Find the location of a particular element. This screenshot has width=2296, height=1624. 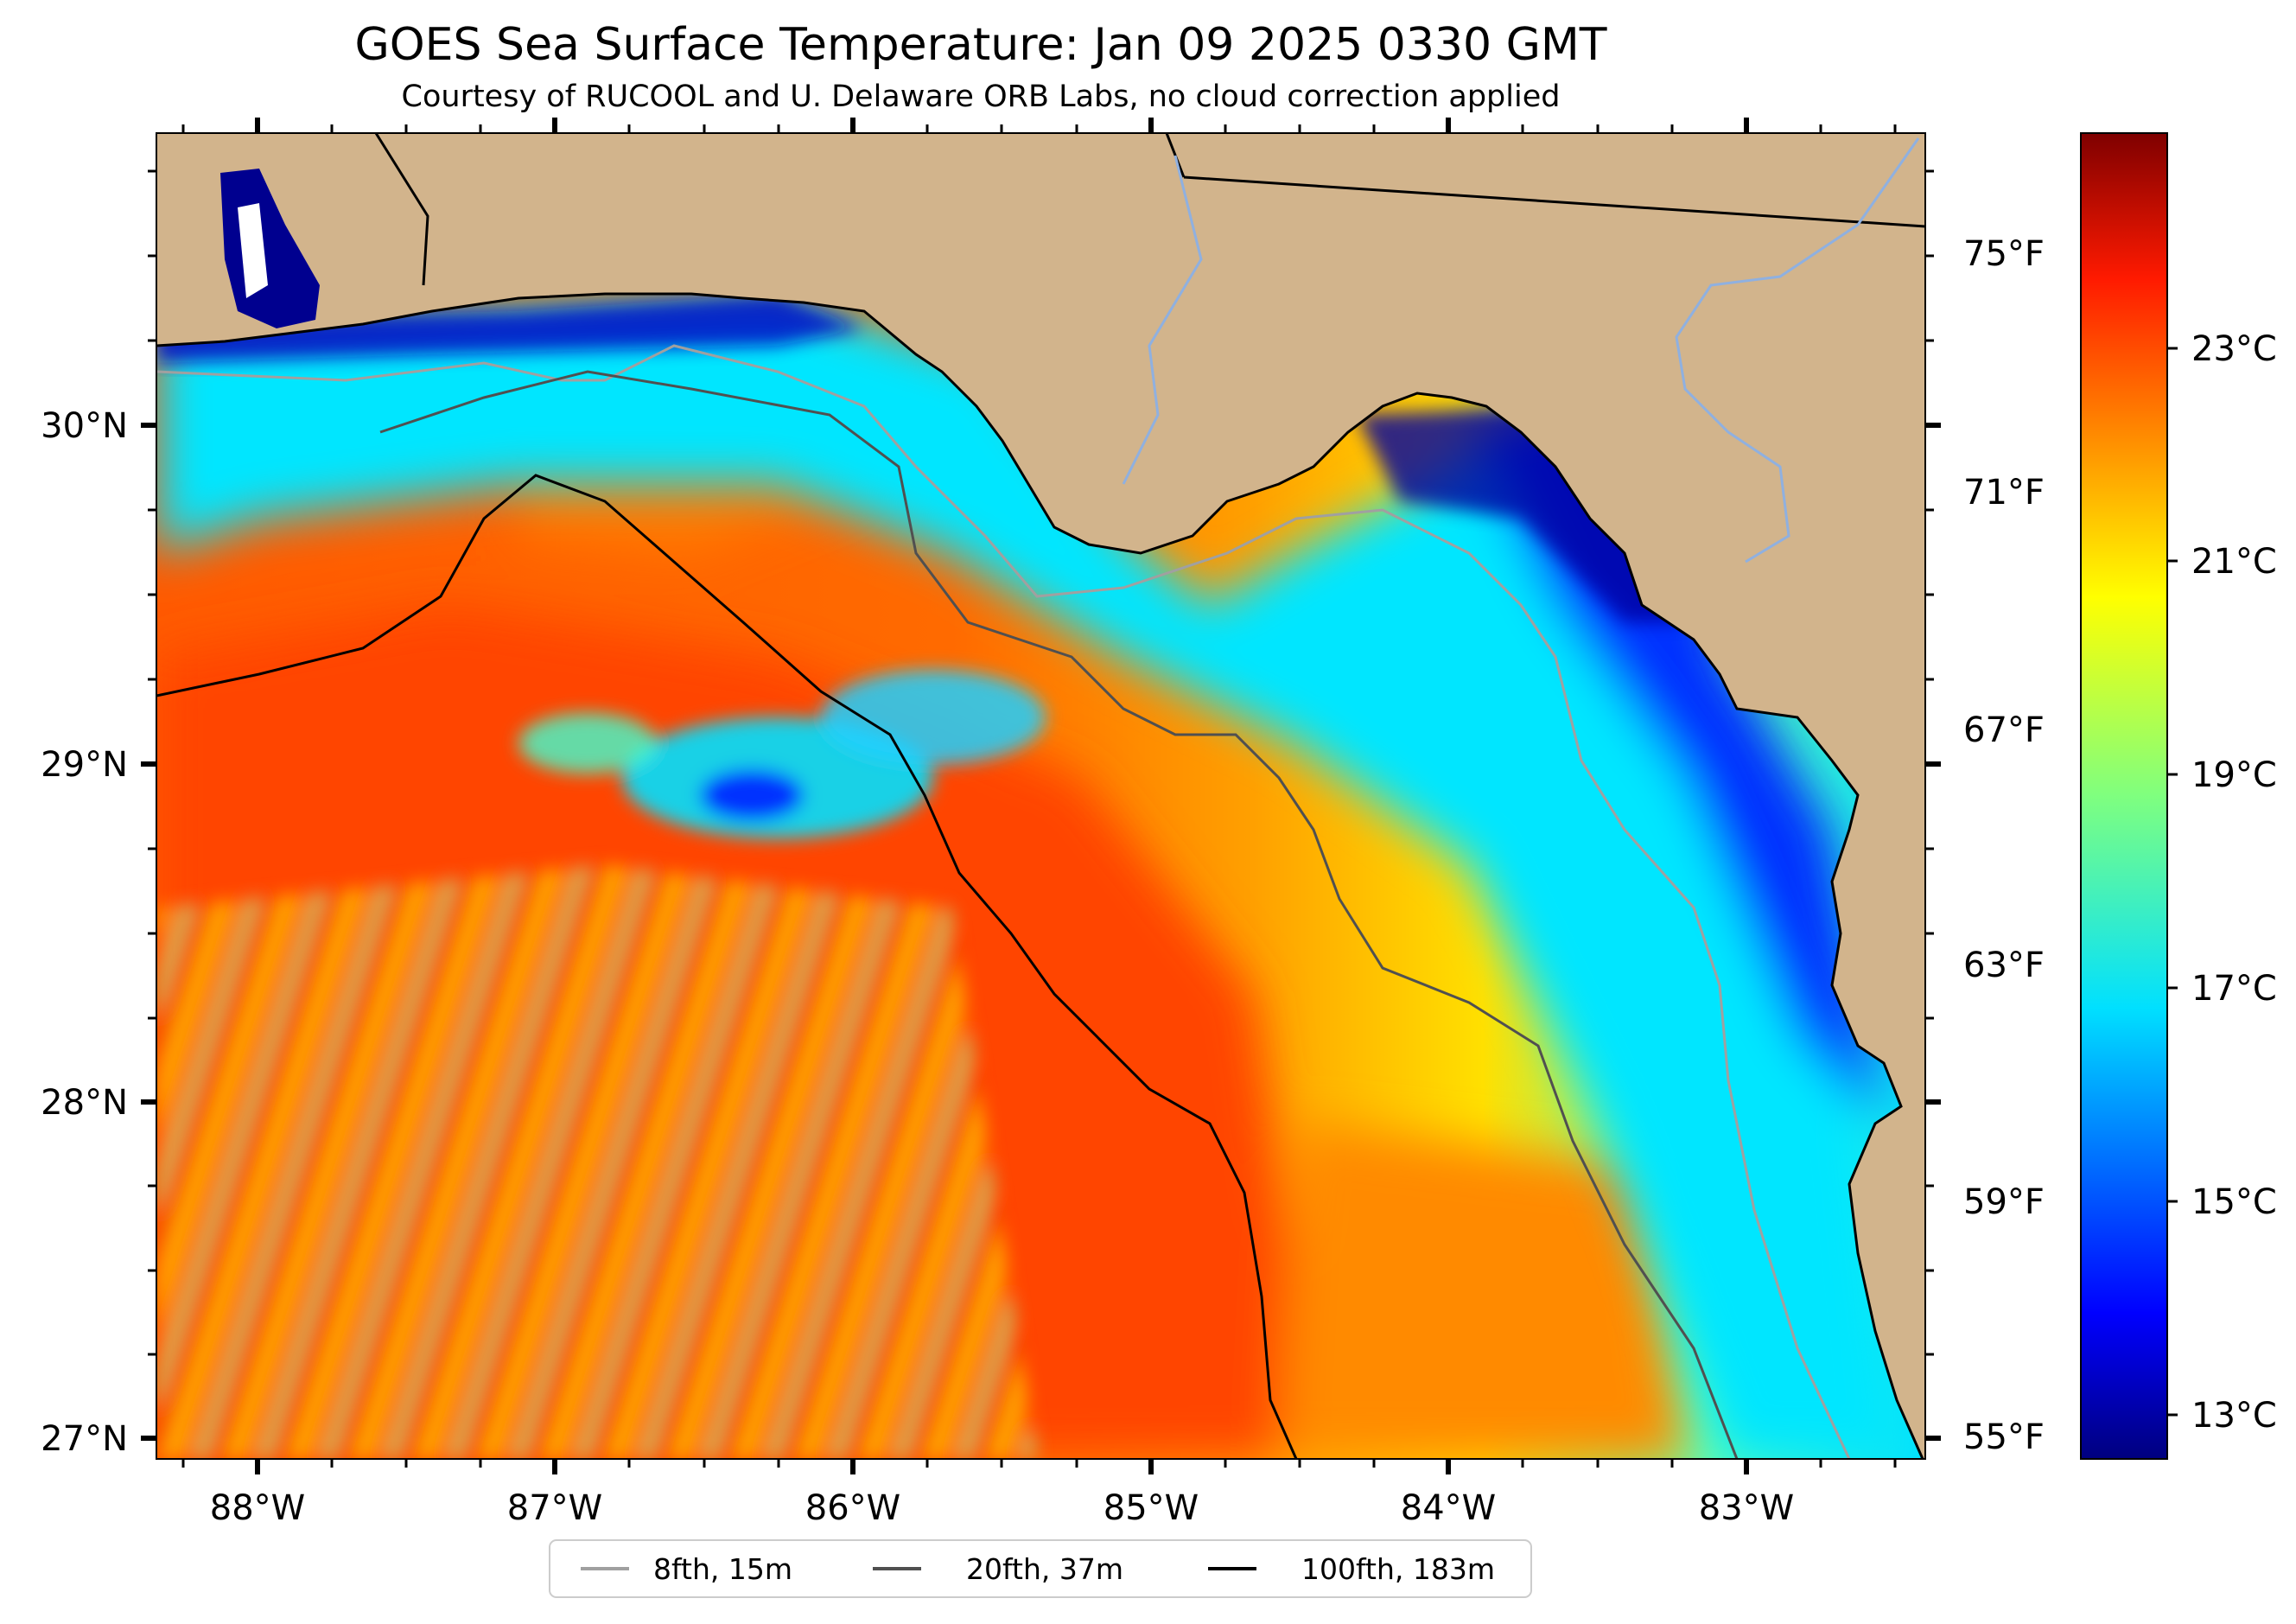

lon-label: 83°W is located at coordinates (1746, 1508).